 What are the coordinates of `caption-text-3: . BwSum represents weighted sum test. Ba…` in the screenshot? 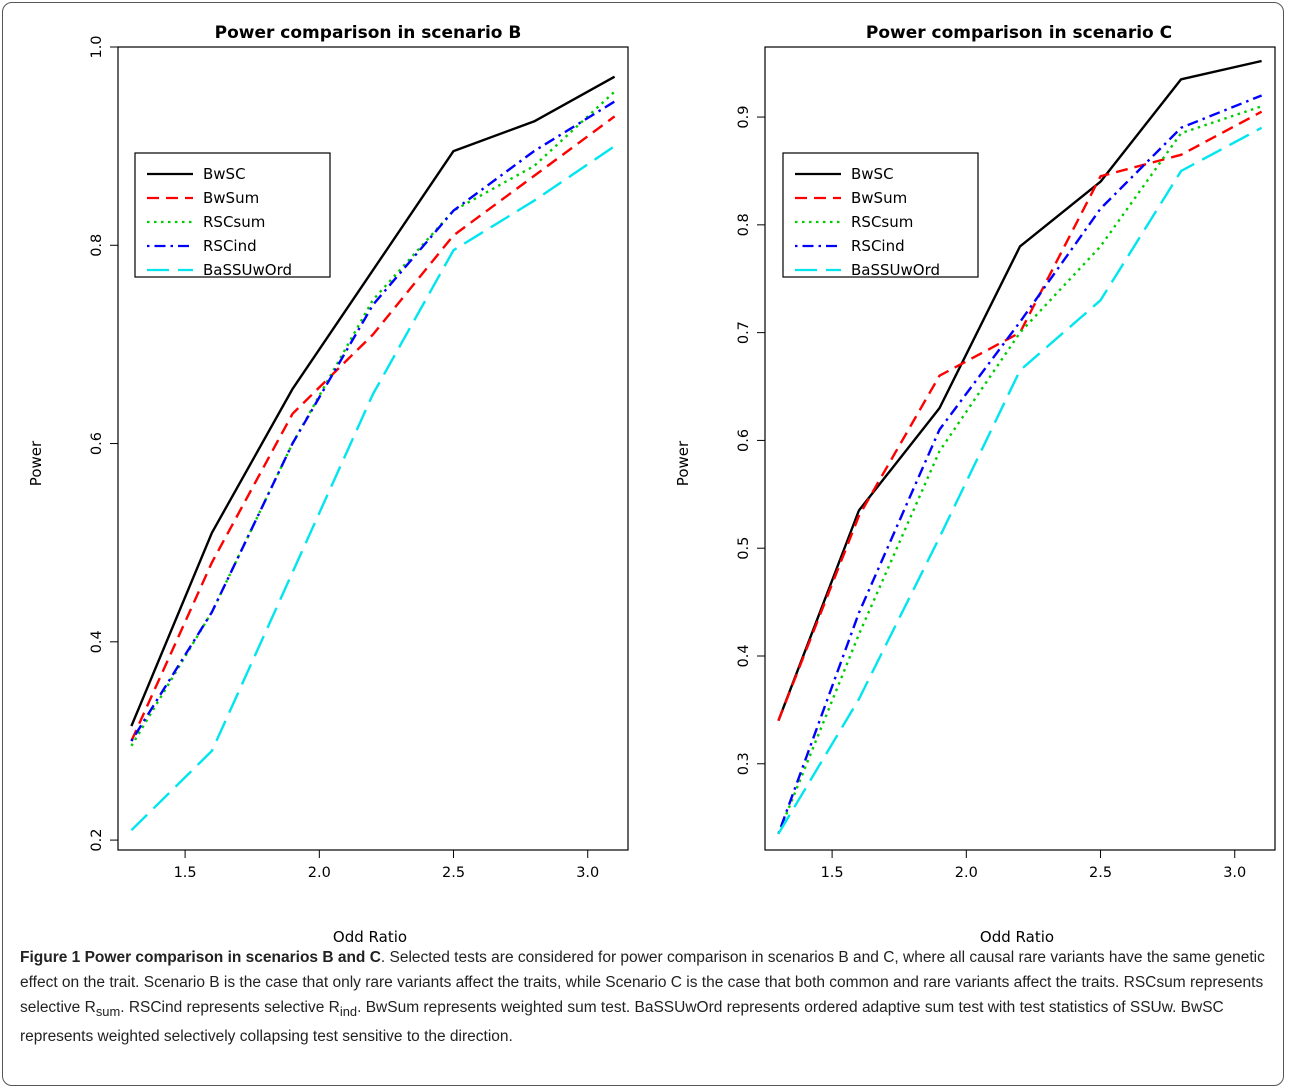 It's located at (622, 1022).